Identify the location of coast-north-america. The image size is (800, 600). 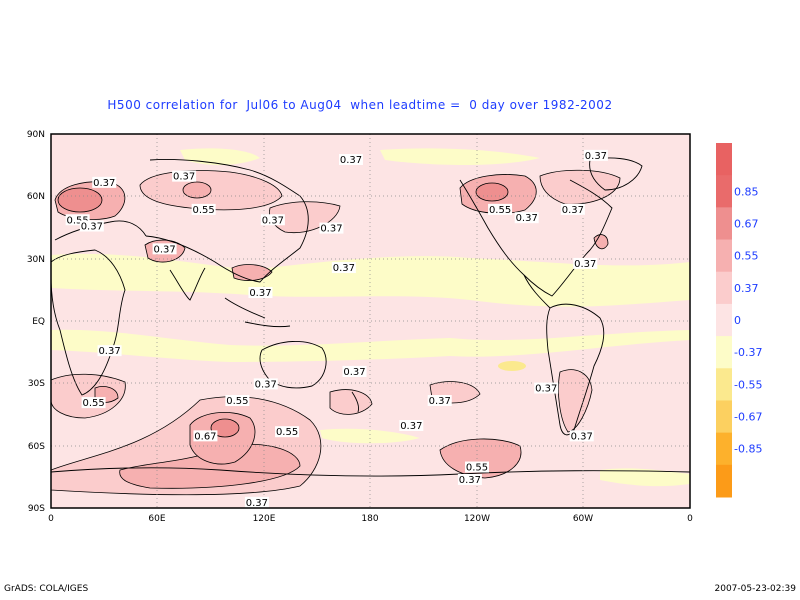
(536, 238).